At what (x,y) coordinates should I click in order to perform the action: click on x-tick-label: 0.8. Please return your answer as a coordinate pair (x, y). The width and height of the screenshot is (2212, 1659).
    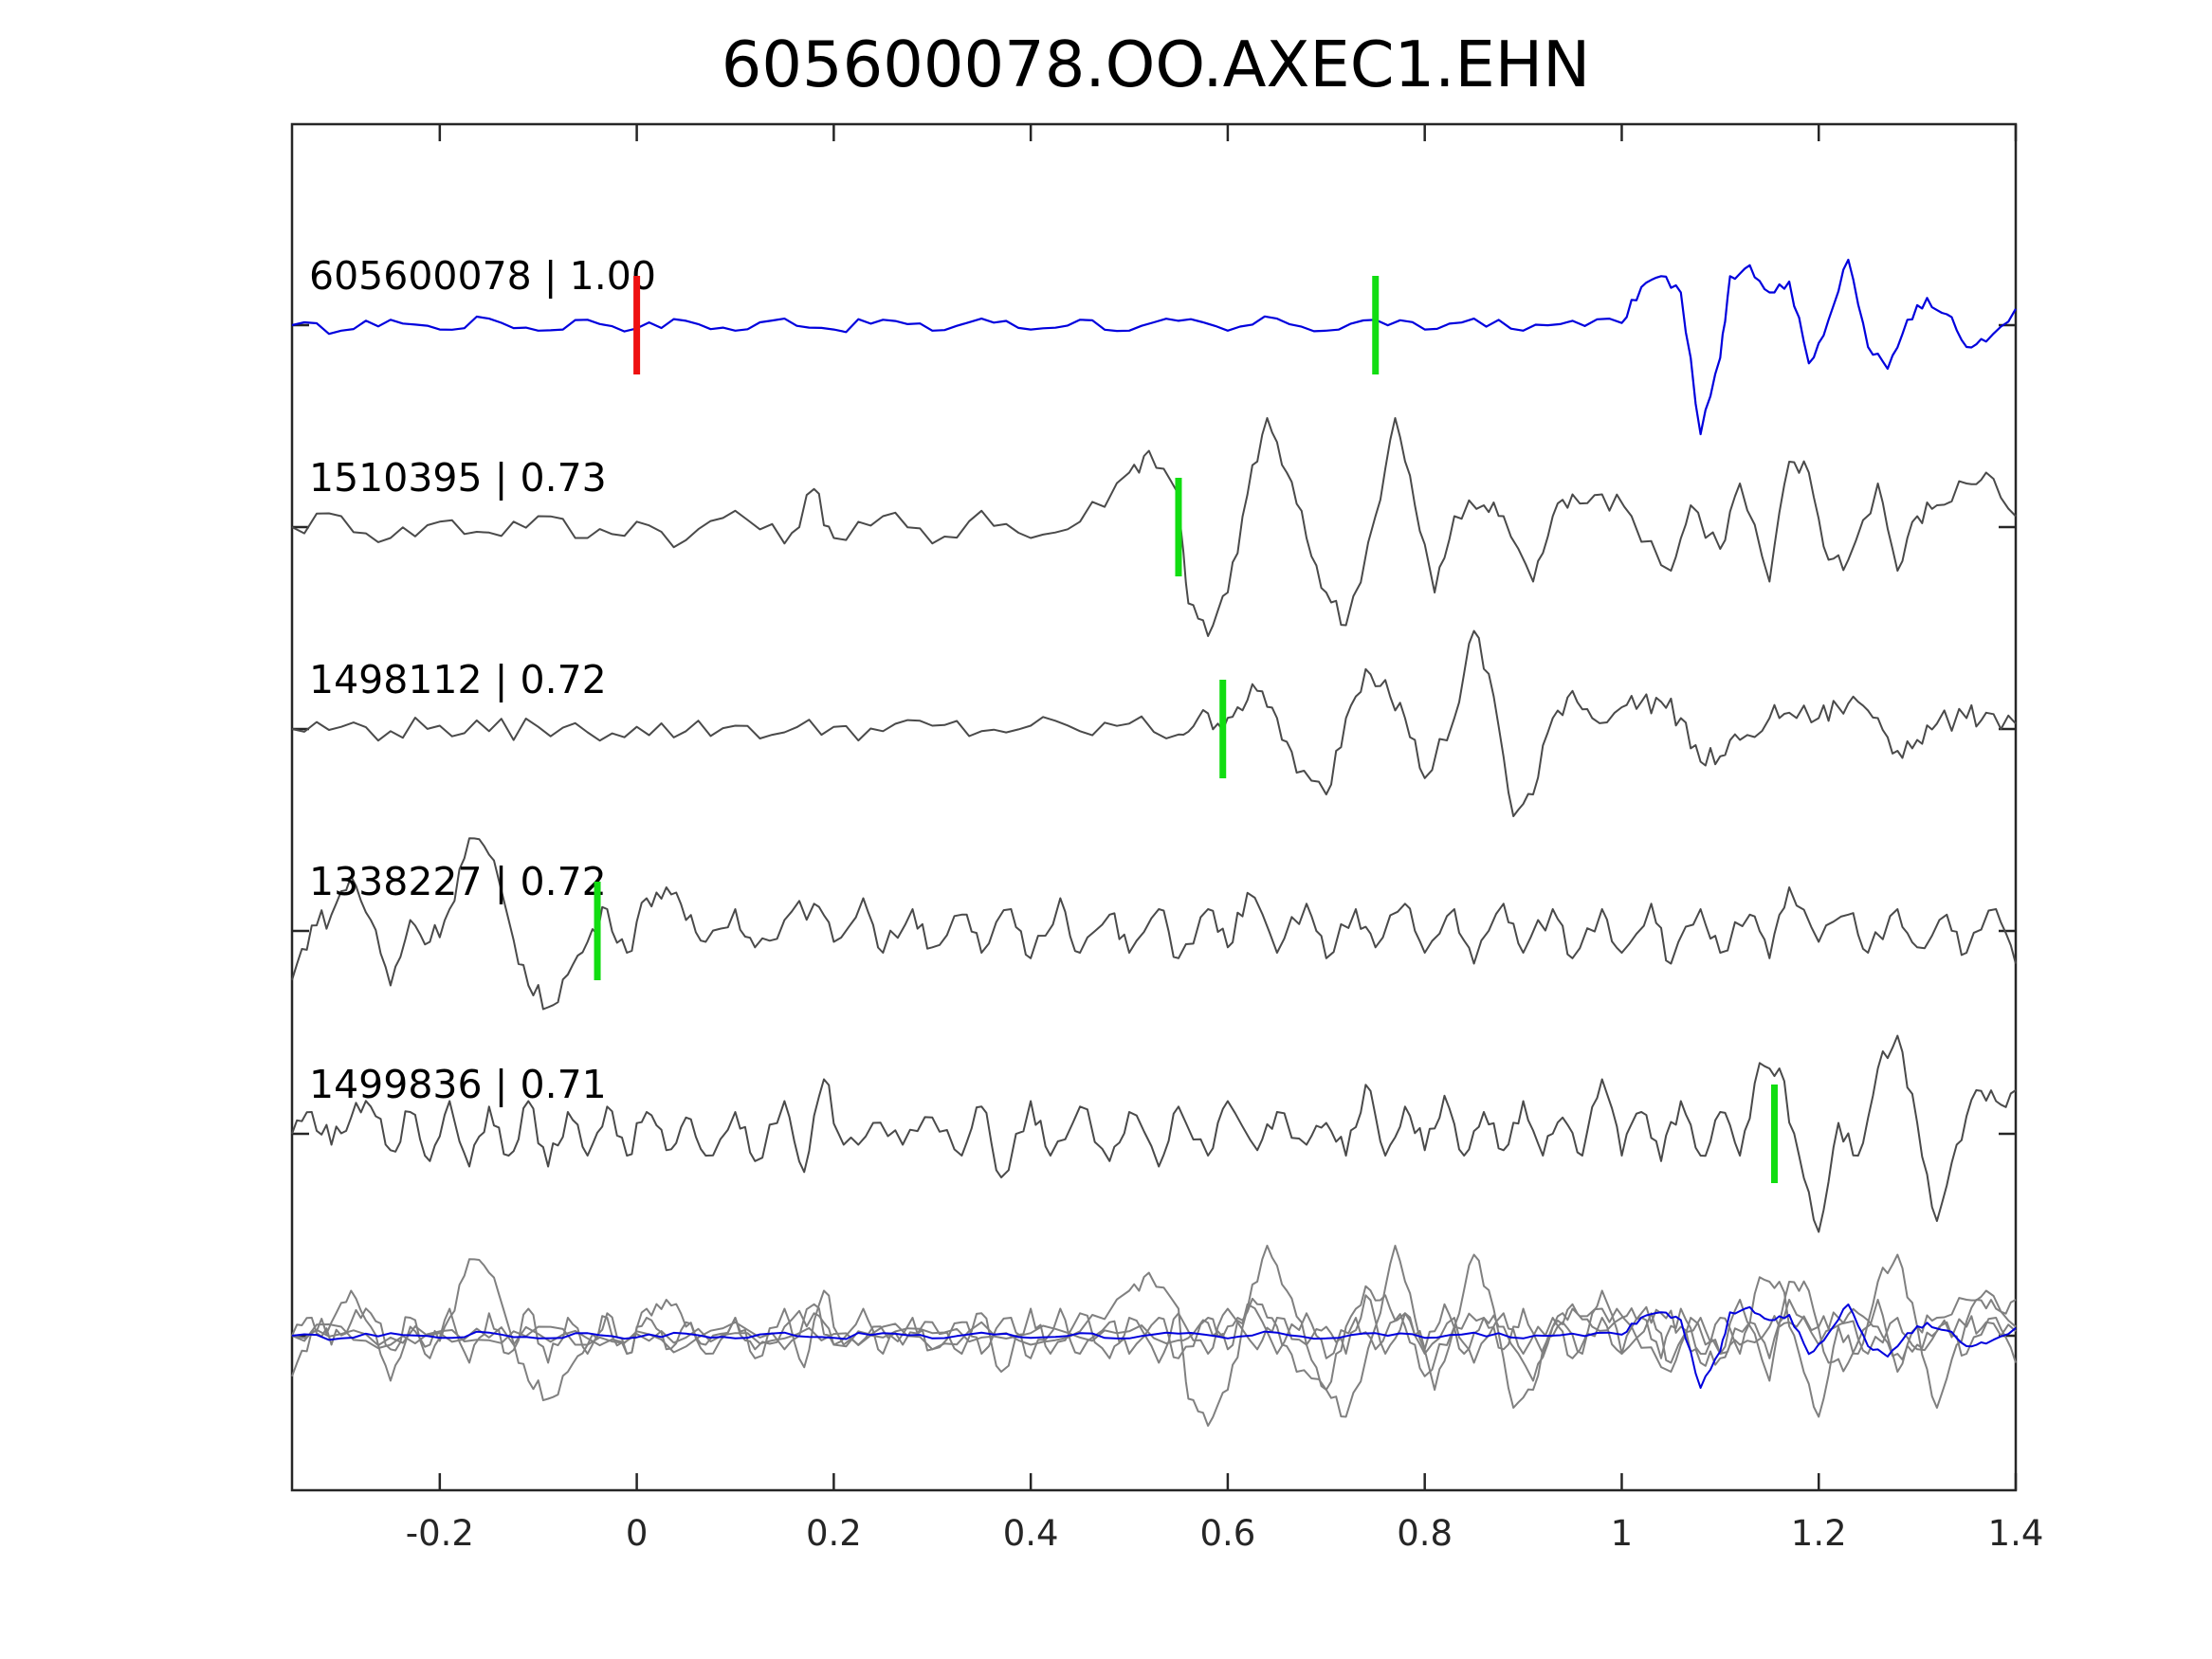
    Looking at the image, I should click on (1425, 1533).